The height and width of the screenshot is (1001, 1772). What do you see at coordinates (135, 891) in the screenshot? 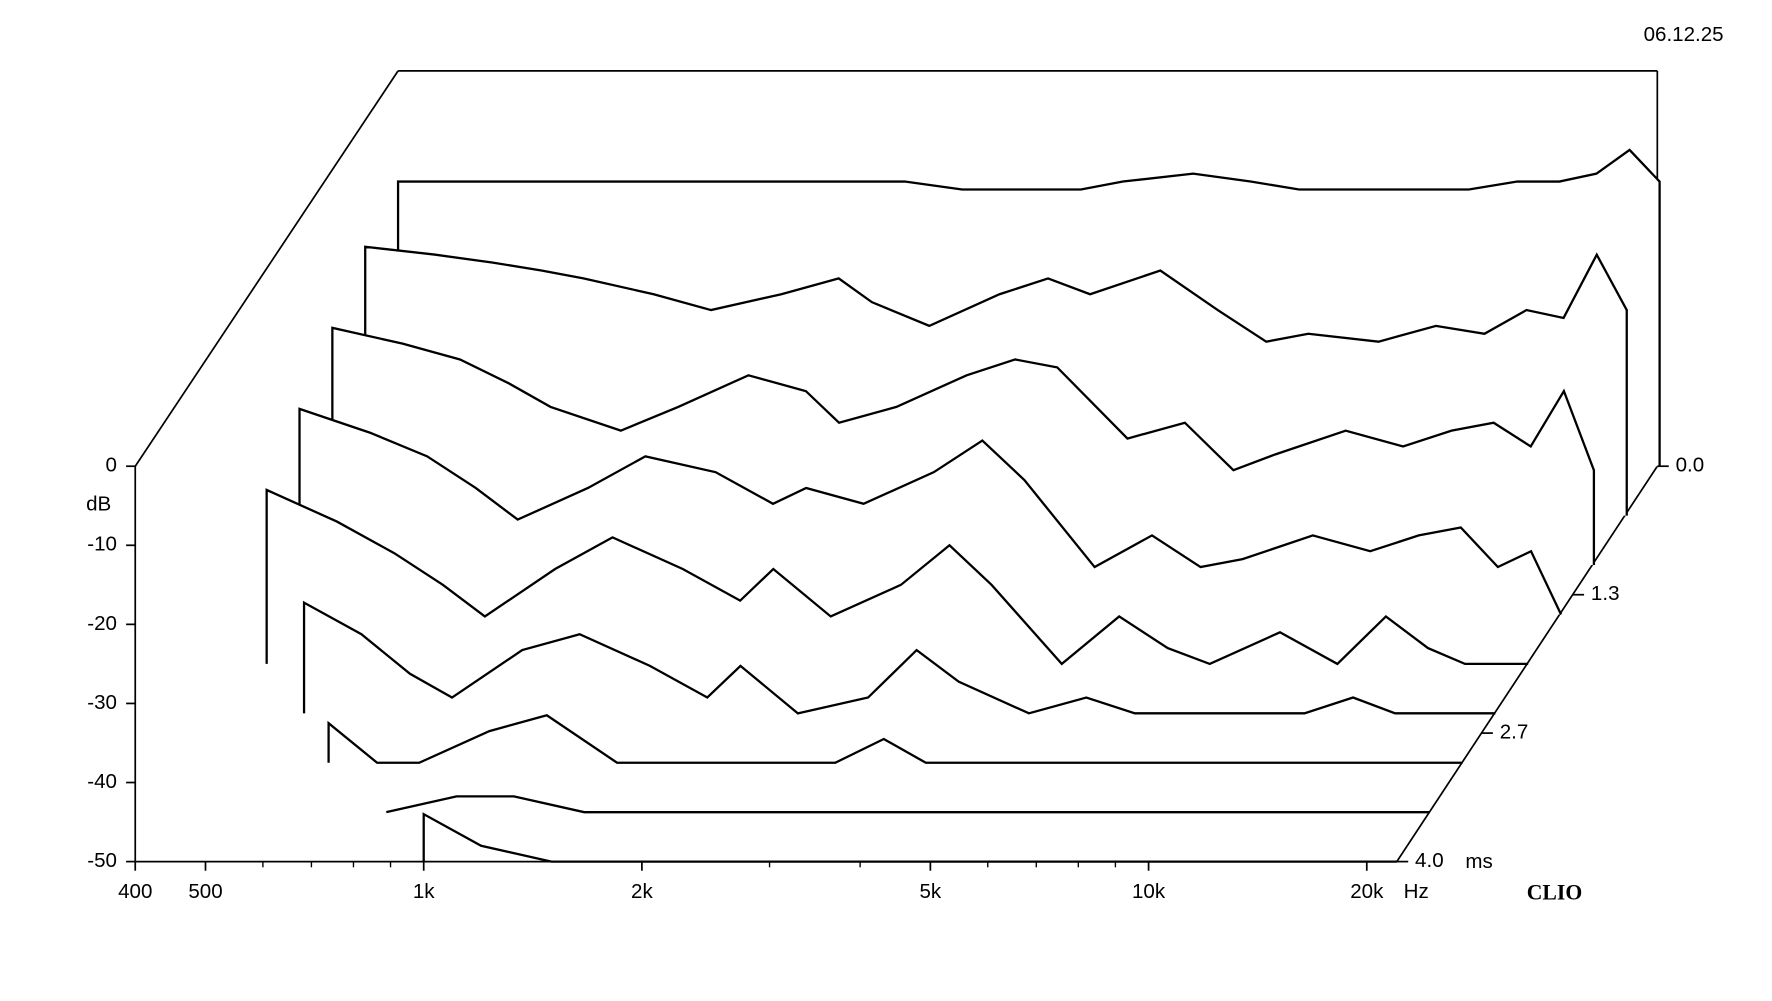
I see `x-tick-label: 400` at bounding box center [135, 891].